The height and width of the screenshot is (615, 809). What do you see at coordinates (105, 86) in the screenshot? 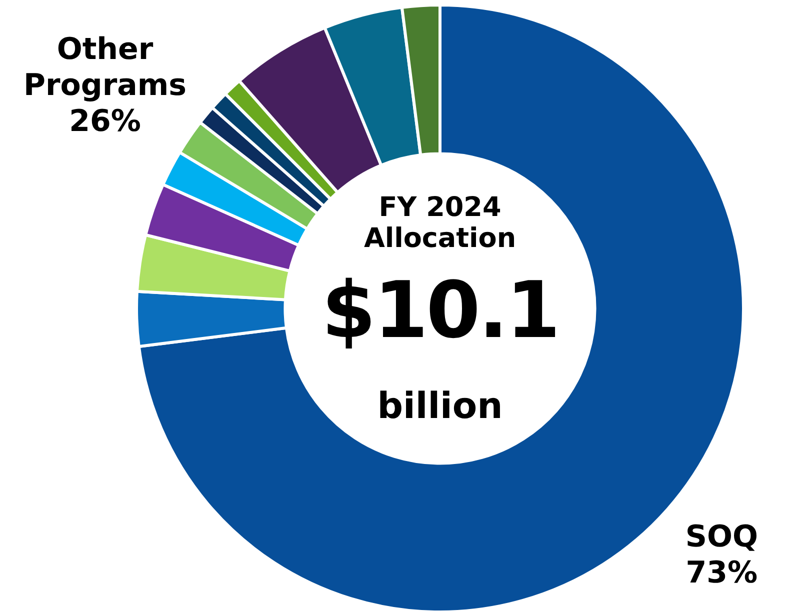
I see `text: Other Programs 26%` at bounding box center [105, 86].